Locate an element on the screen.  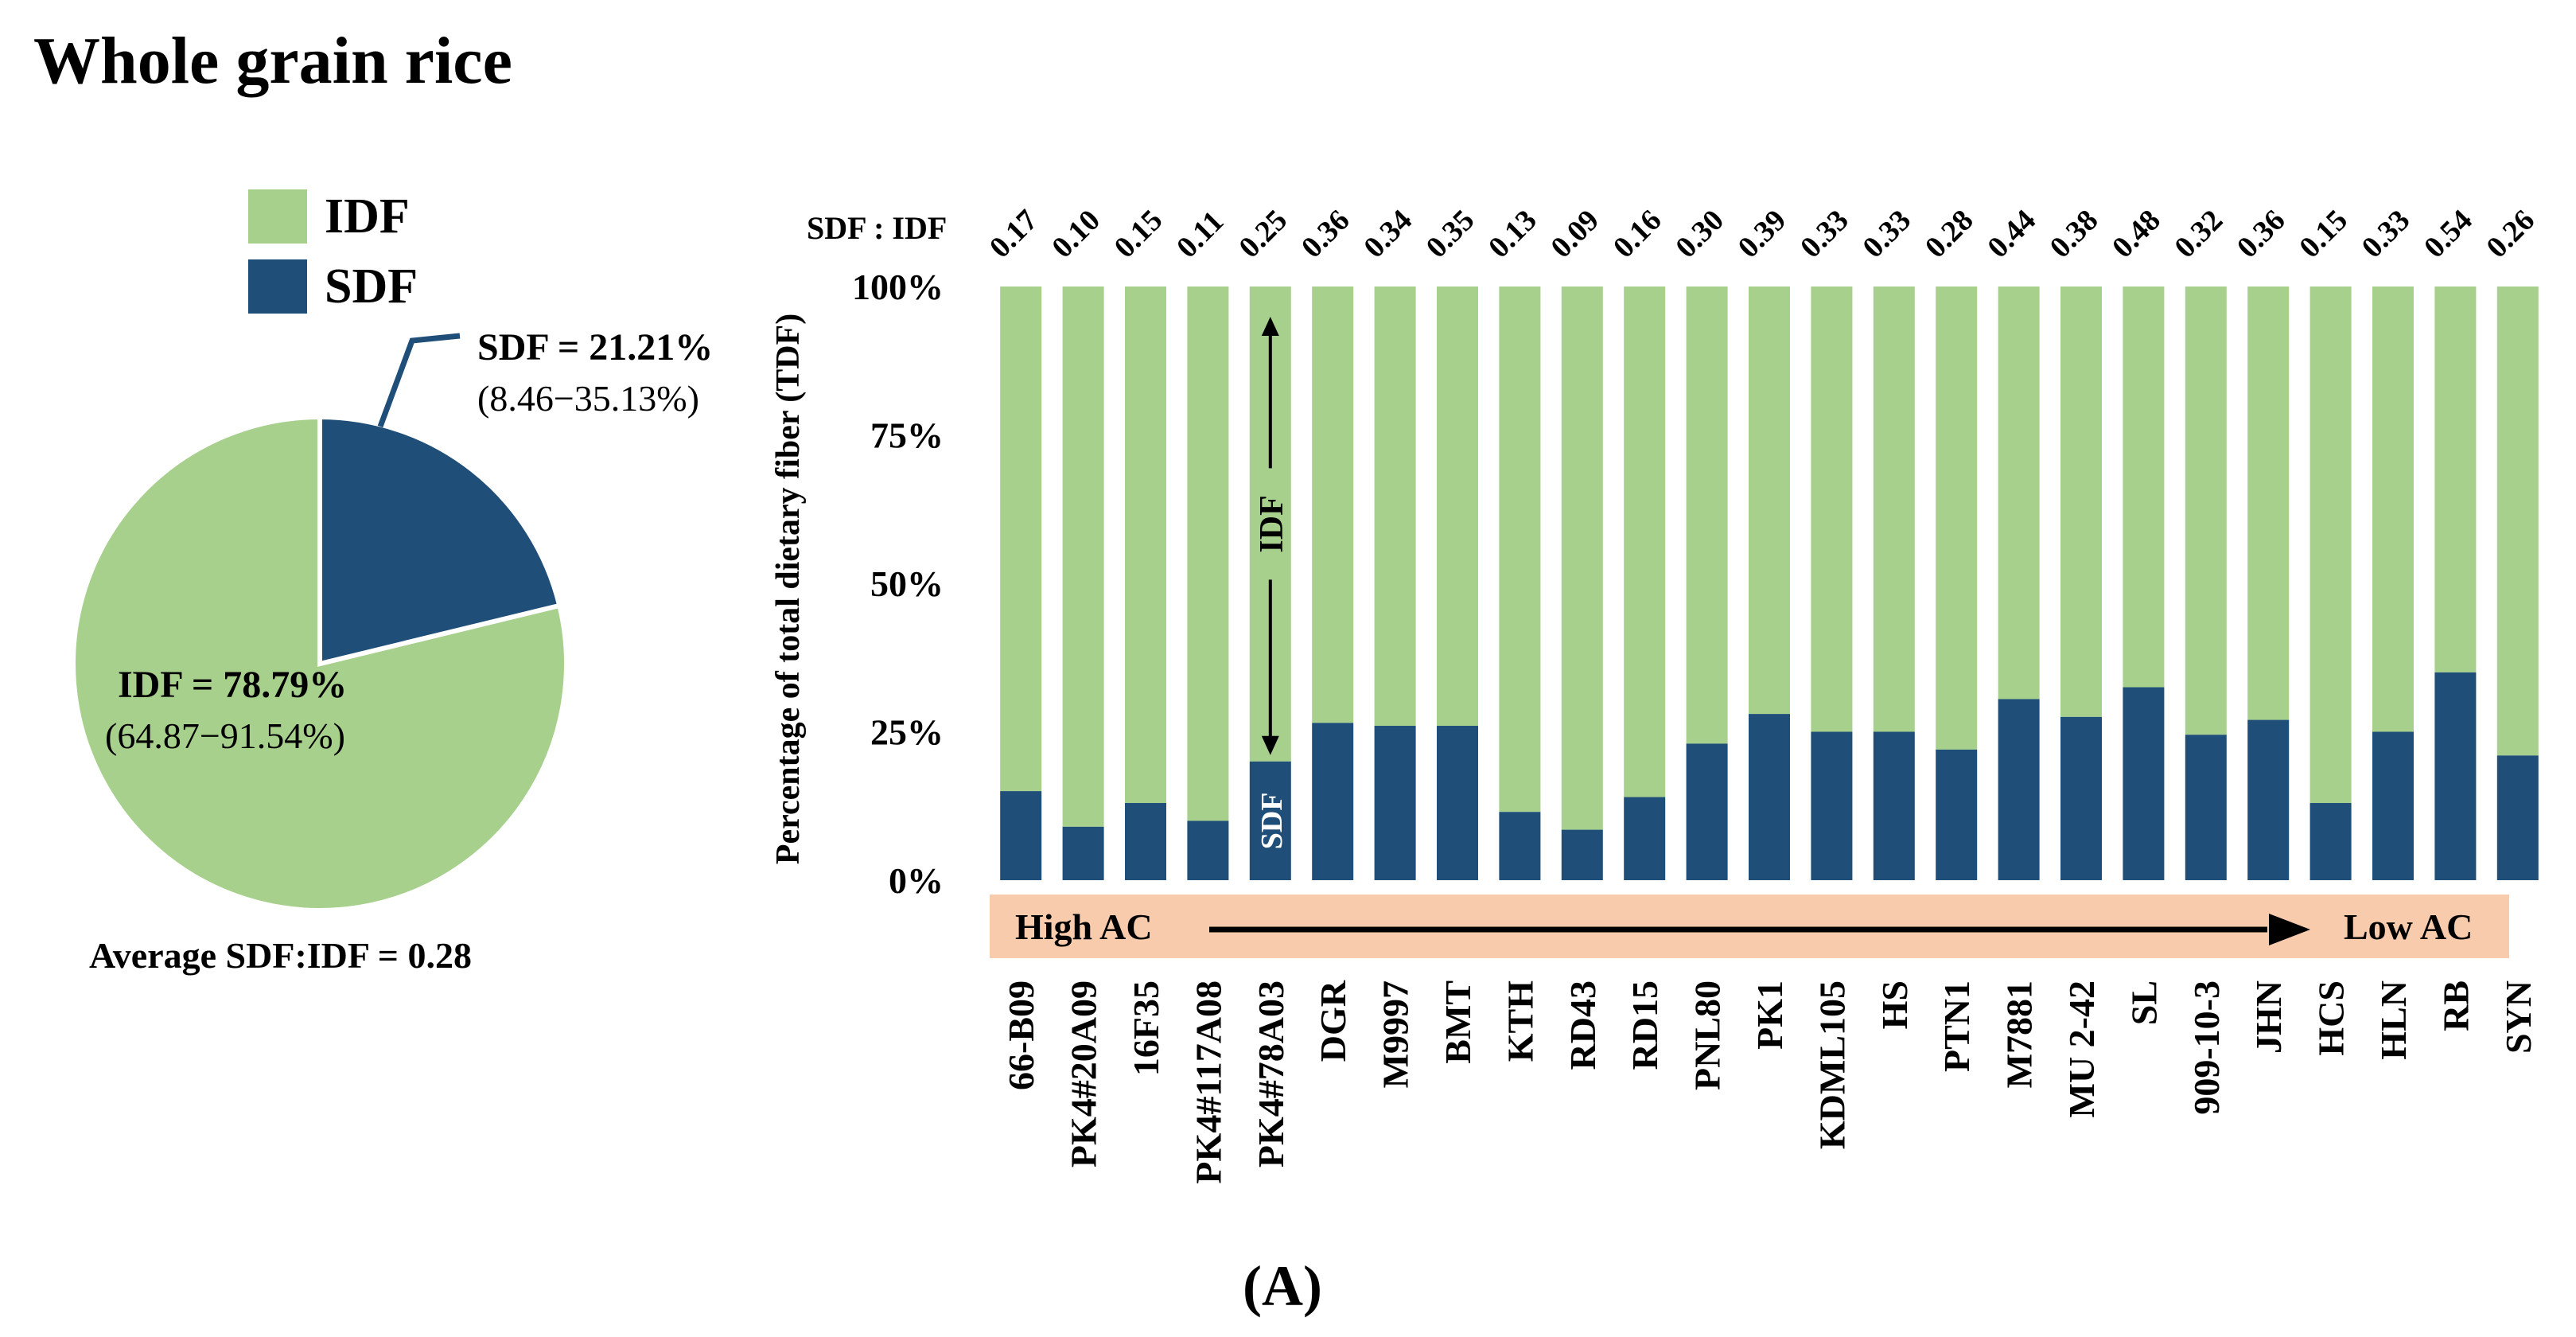
x-tick-label: PK4#117A08 is located at coordinates (1208, 1082).